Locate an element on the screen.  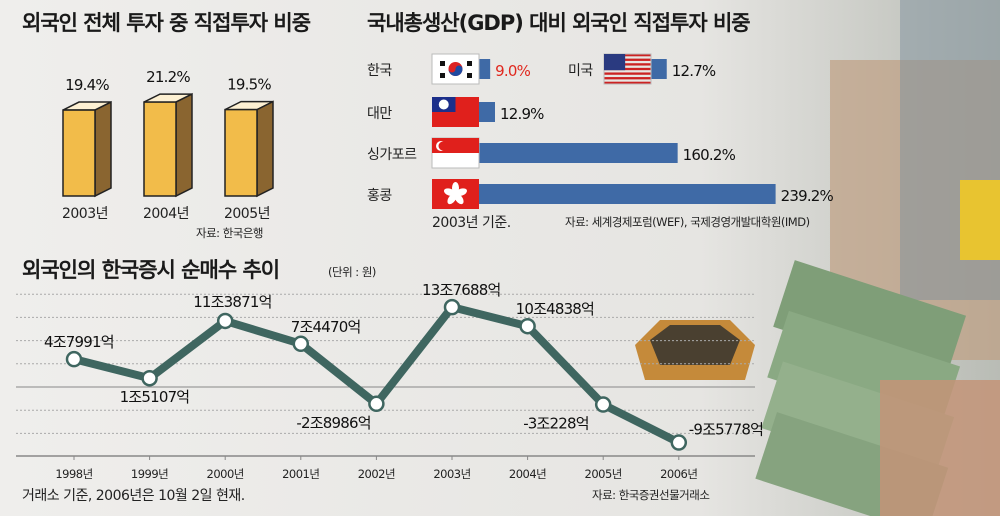
country-label: 미국 is located at coordinates (580, 71).